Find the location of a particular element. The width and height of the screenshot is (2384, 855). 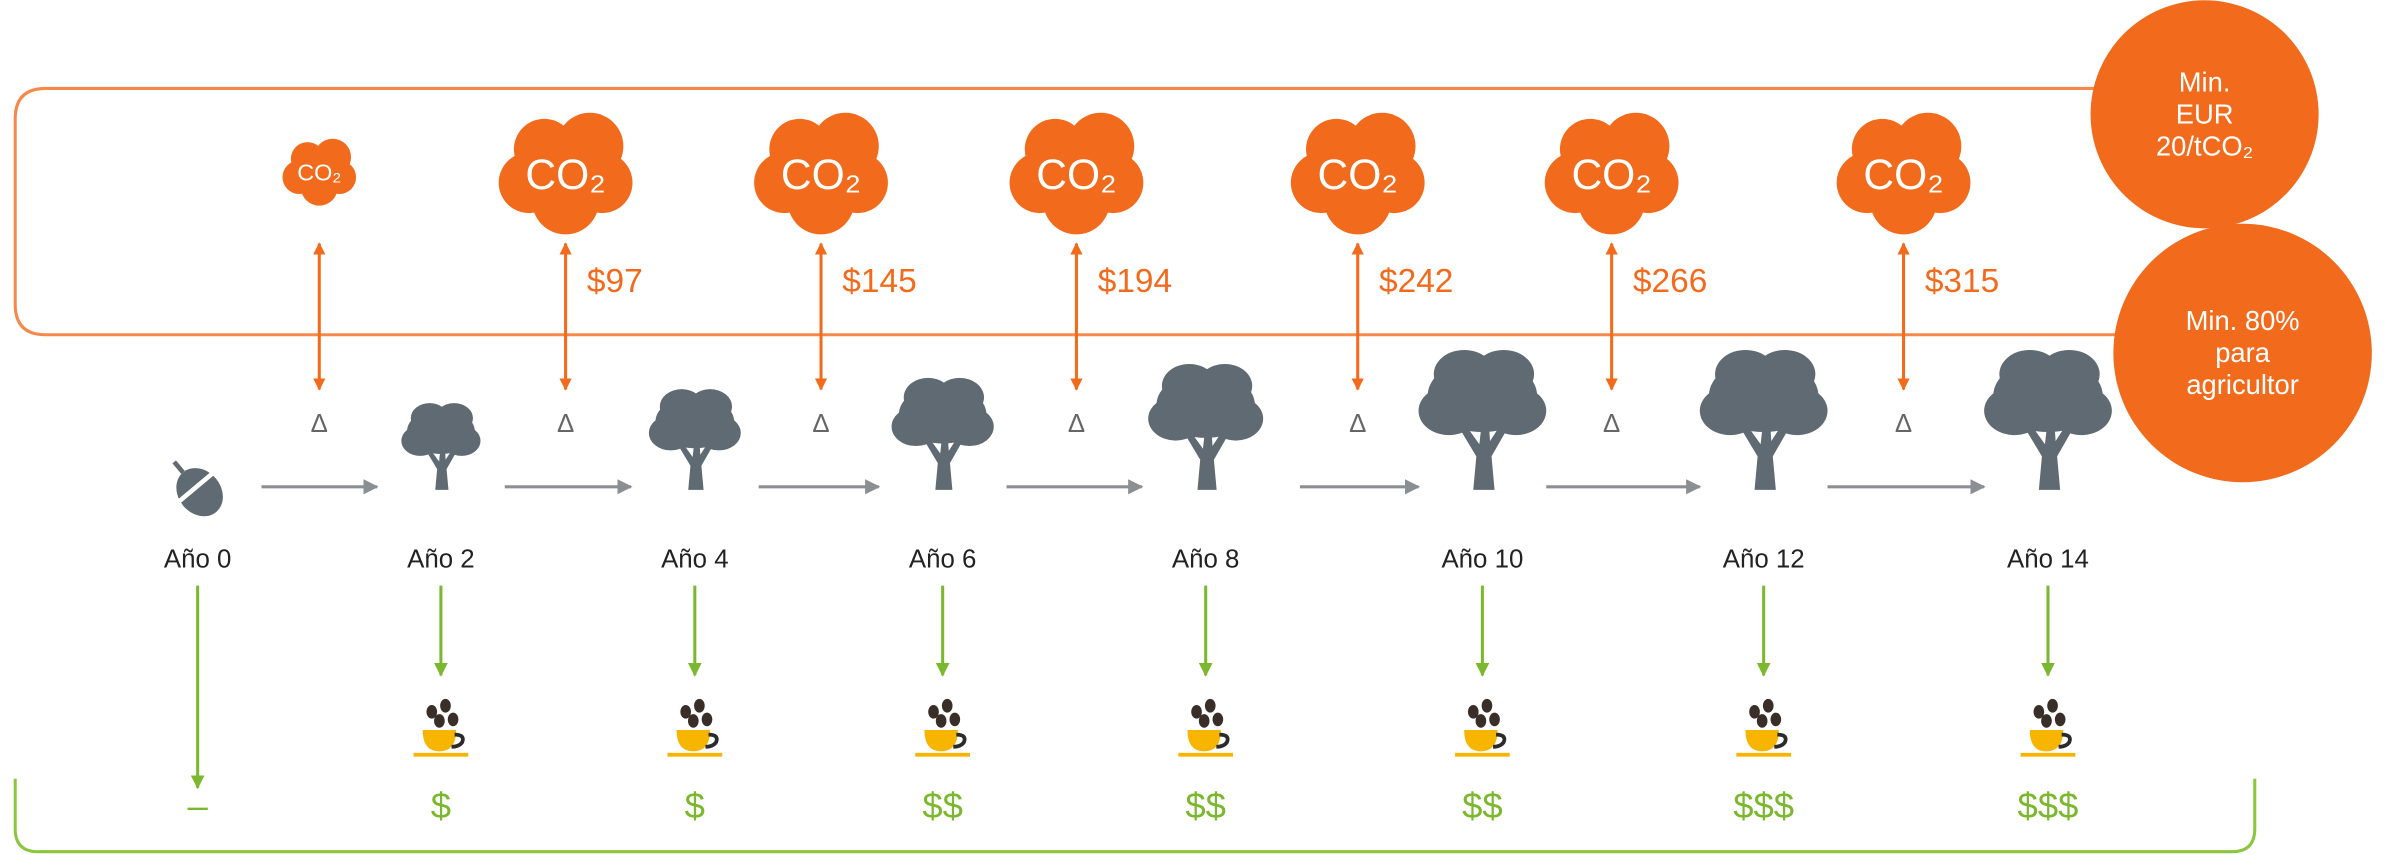

badge-text: Min. is located at coordinates (2205, 81).